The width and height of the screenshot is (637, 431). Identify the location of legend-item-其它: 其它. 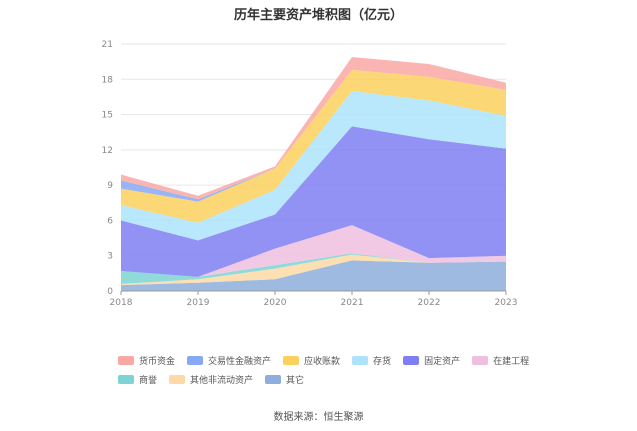
(284, 379).